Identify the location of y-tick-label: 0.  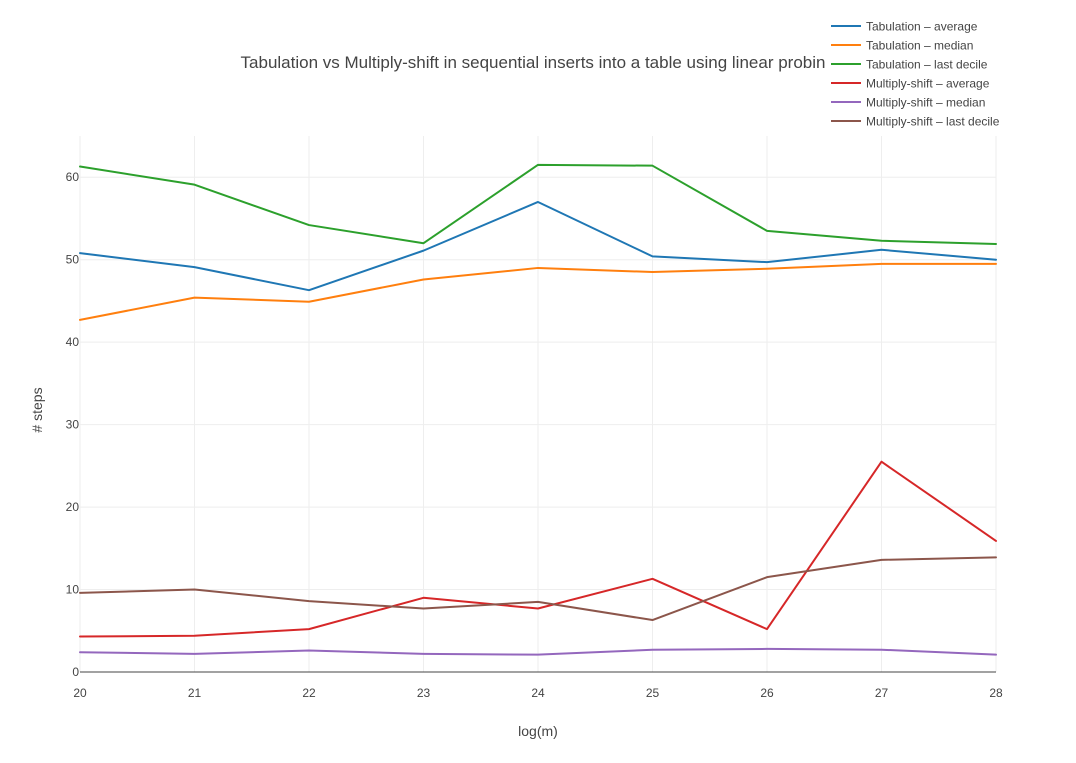
(75, 672).